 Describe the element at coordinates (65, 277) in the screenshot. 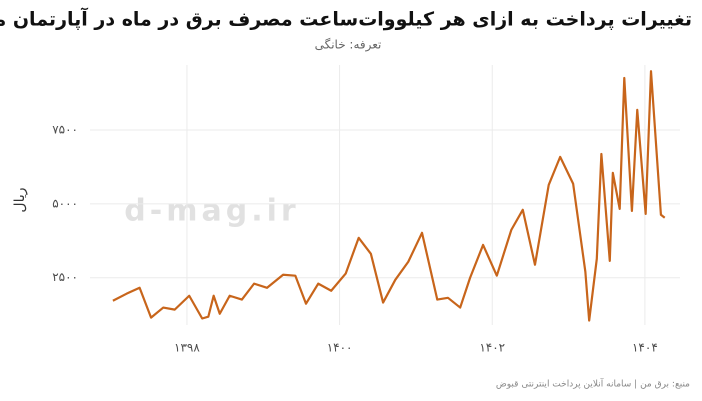

I see `y-tick-label: ۲۵۰۰` at that location.